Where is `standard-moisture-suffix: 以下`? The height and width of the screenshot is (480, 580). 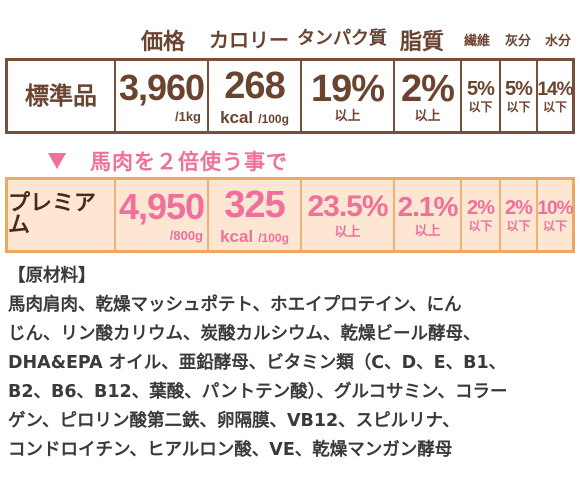 standard-moisture-suffix: 以下 is located at coordinates (554, 106).